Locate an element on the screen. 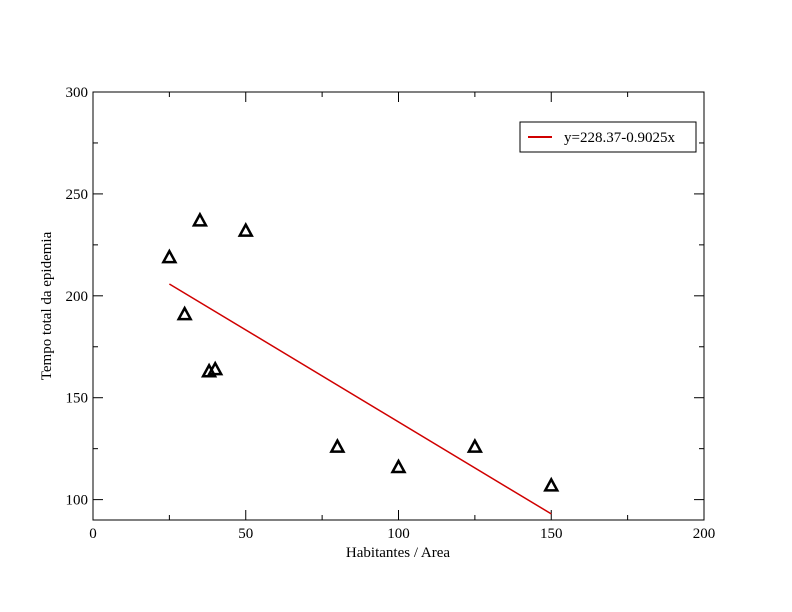 This screenshot has width=792, height=612. y-axis-label: Tempo total da epidemia is located at coordinates (47, 305).